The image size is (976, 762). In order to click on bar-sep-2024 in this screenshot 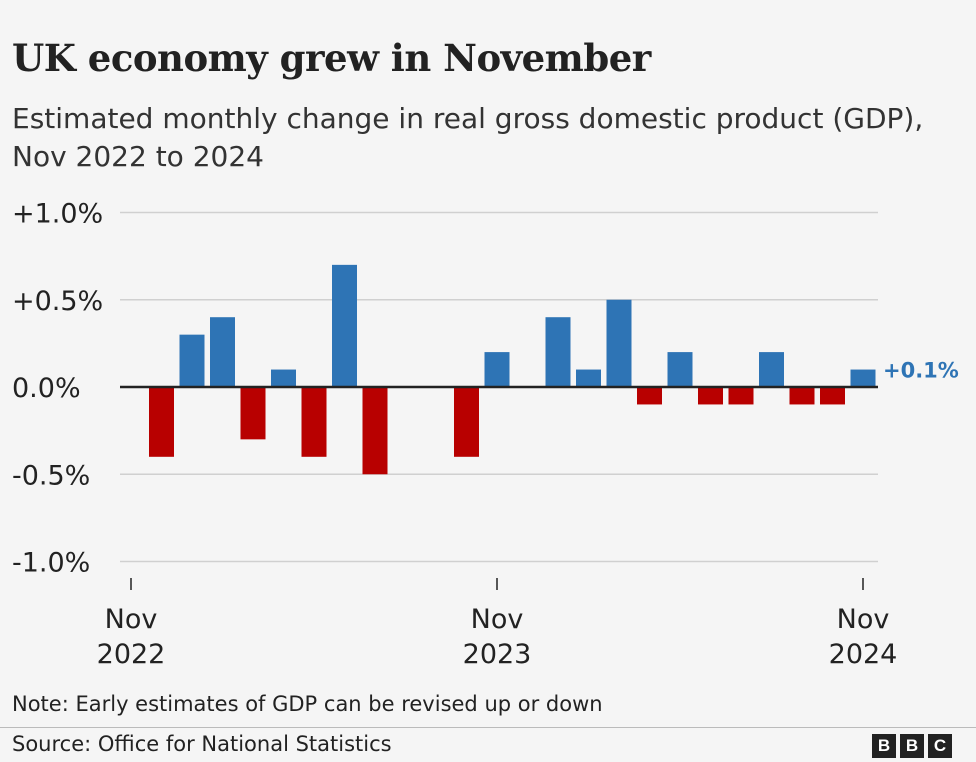, I will do `click(802, 396)`.